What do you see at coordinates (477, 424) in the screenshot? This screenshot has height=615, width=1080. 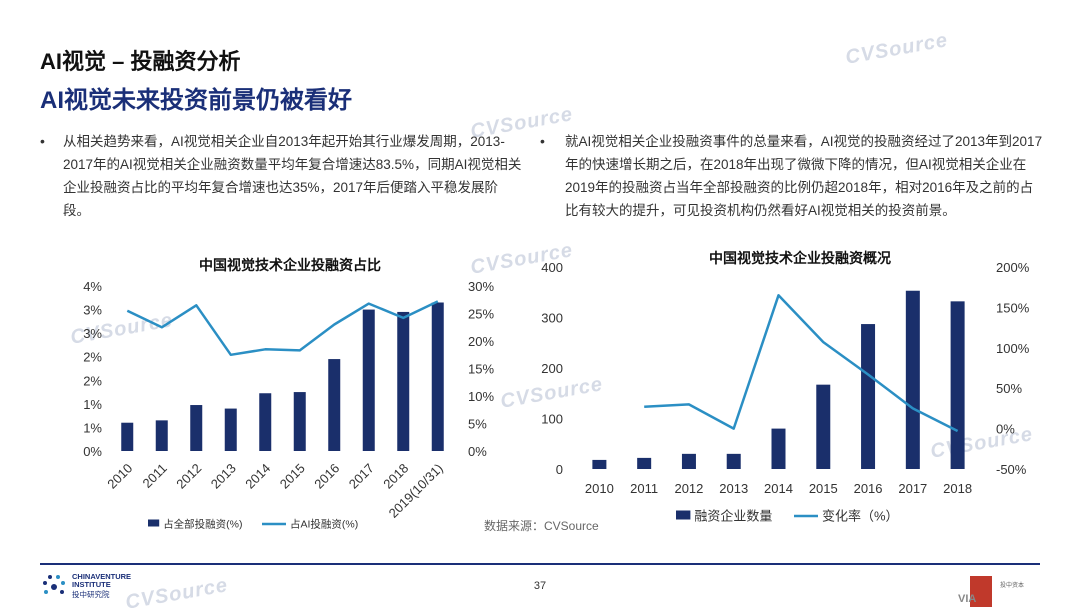 I see `y-right-tick-label: 5%` at bounding box center [477, 424].